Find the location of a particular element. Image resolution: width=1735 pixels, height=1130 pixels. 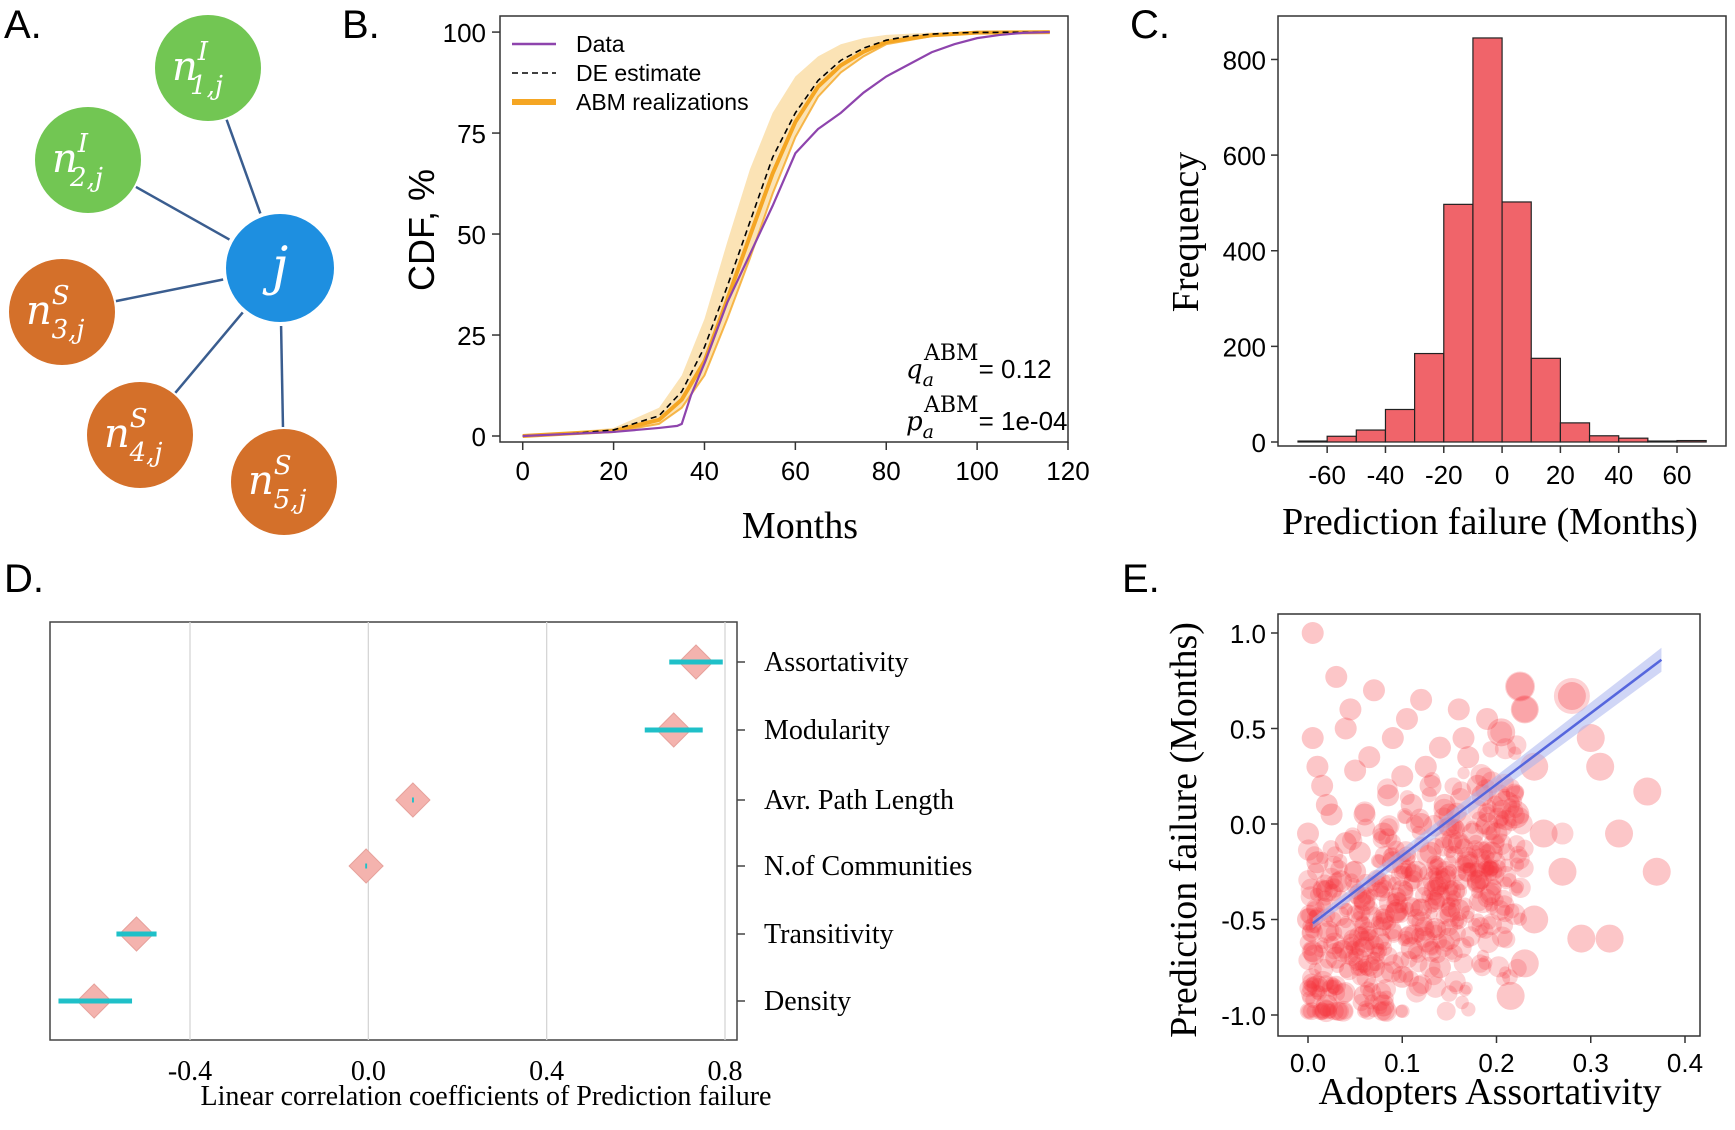

x-tick-label: -60 is located at coordinates (1327, 475).